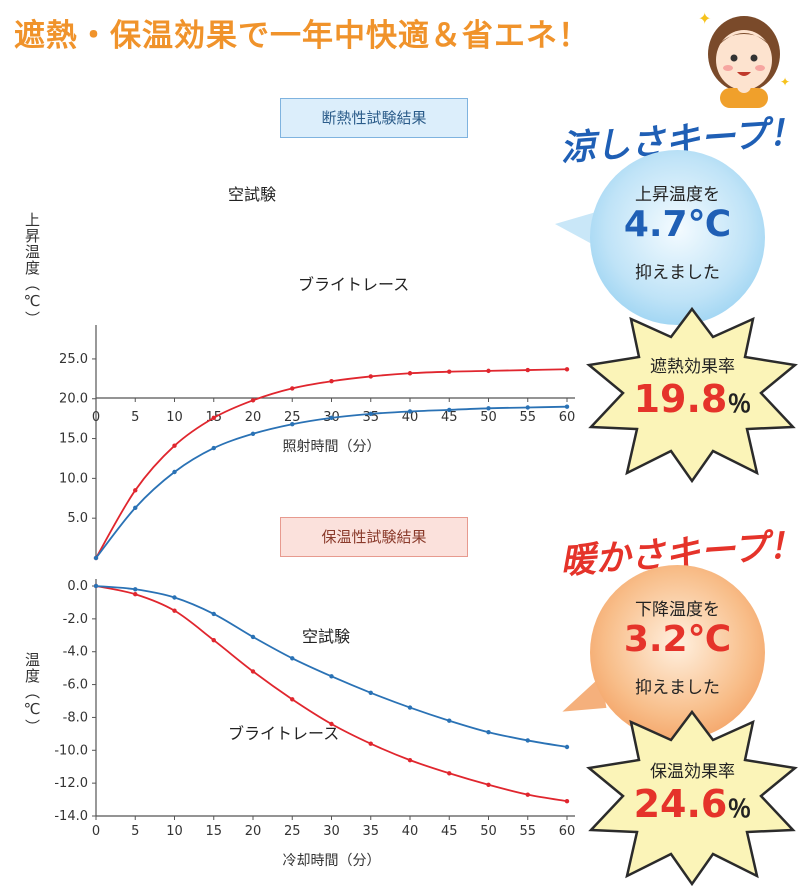 Image resolution: width=800 pixels, height=889 pixels. I want to click on insulation-chart-title: 断熱性試験結果, so click(374, 118).